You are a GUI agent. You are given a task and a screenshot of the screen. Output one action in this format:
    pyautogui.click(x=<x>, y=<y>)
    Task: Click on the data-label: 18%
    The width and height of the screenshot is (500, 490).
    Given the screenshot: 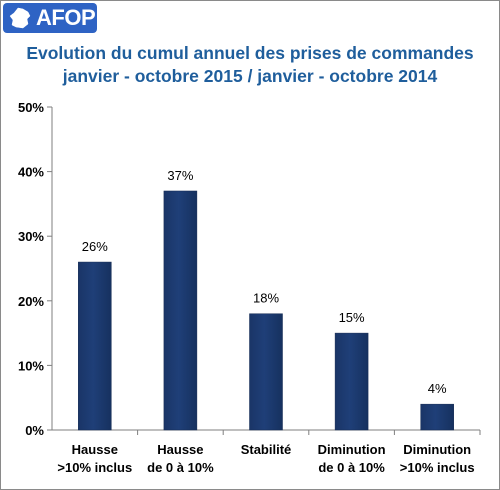 What is the action you would take?
    pyautogui.click(x=266, y=298)
    